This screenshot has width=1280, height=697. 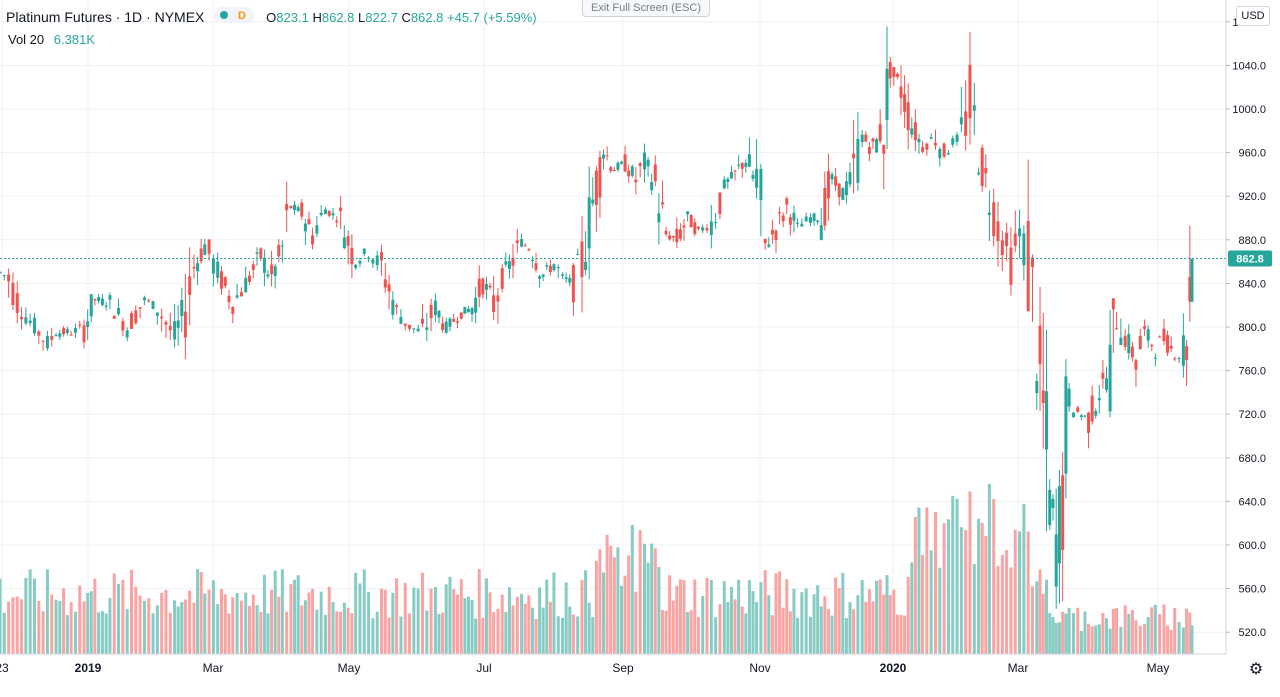 What do you see at coordinates (349, 668) in the screenshot?
I see `x-tick-label: May` at bounding box center [349, 668].